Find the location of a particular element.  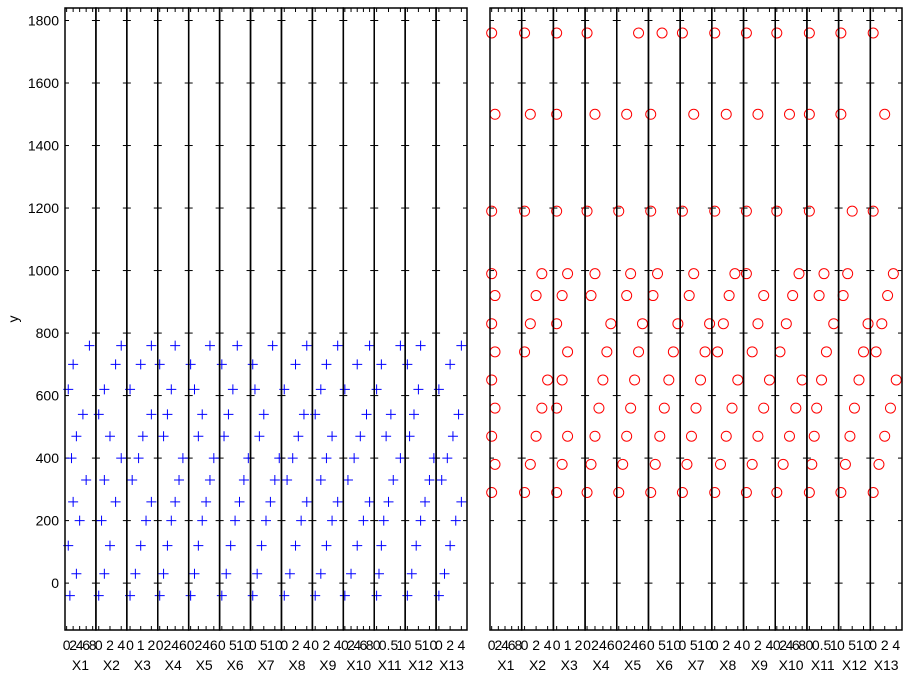

x-axis-label: X12 is located at coordinates (854, 665).